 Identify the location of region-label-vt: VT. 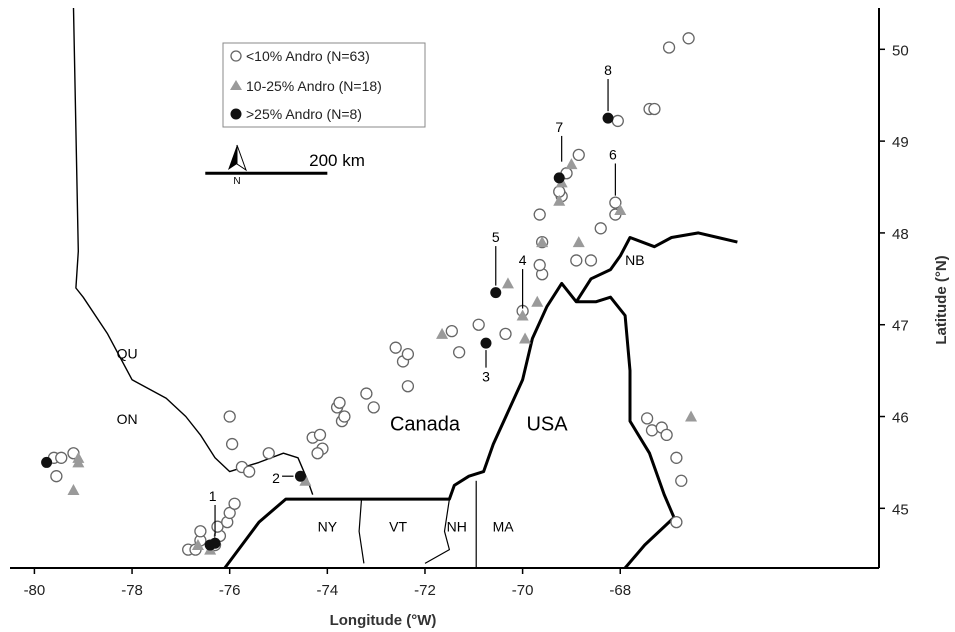
(398, 526).